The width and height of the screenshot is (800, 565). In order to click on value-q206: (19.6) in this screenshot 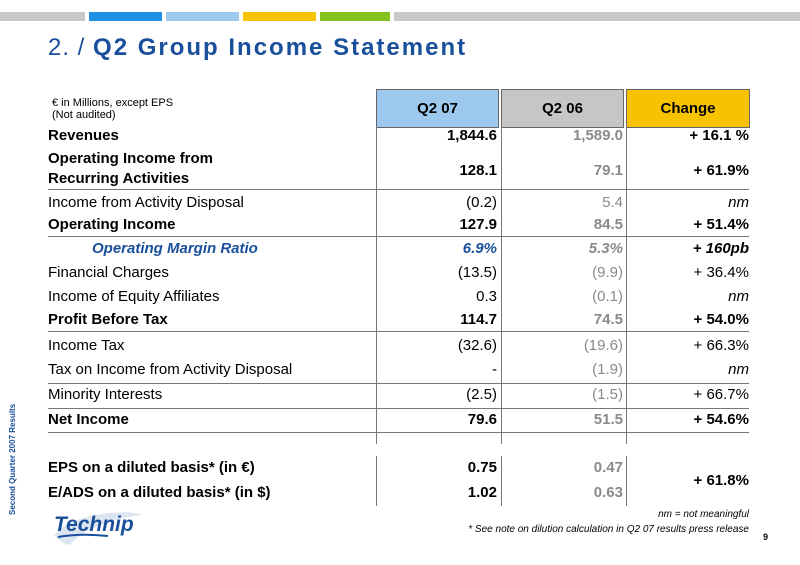, I will do `click(603, 345)`.